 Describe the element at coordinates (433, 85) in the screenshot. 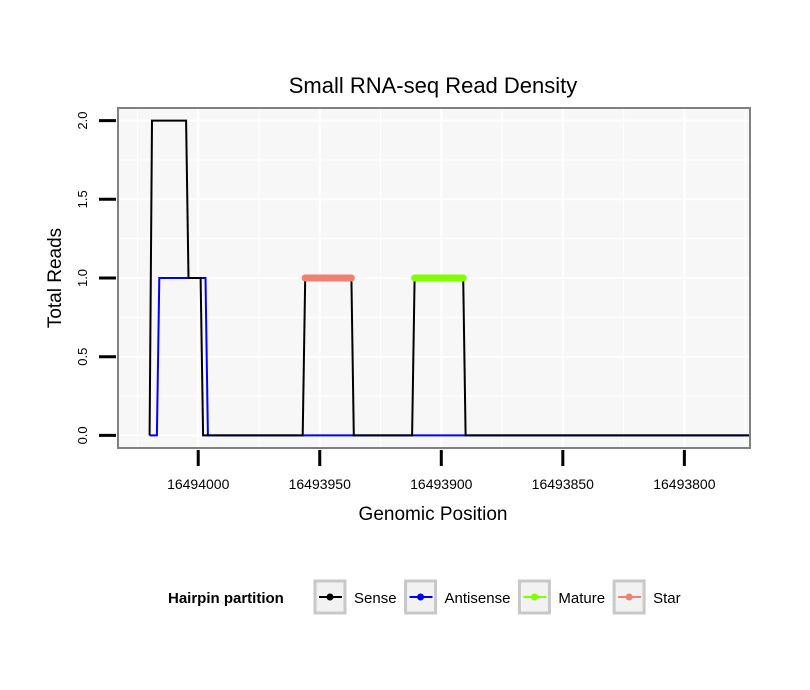

I see `chart-title: Small RNA-seq Read Density` at that location.